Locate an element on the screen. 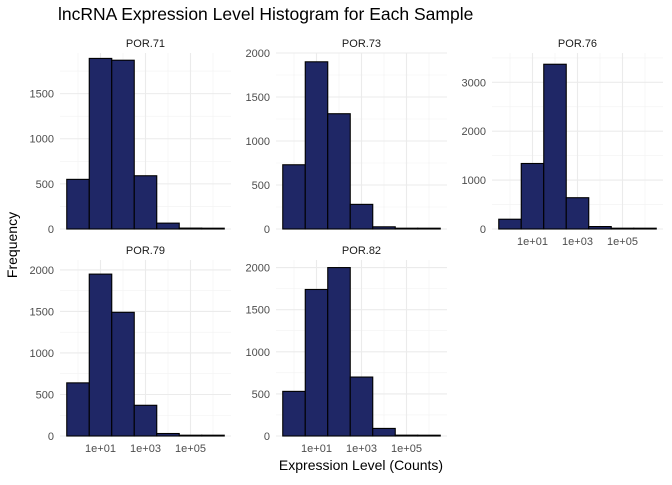 The width and height of the screenshot is (672, 485). facet-strip-label: POR.76 is located at coordinates (577, 44).